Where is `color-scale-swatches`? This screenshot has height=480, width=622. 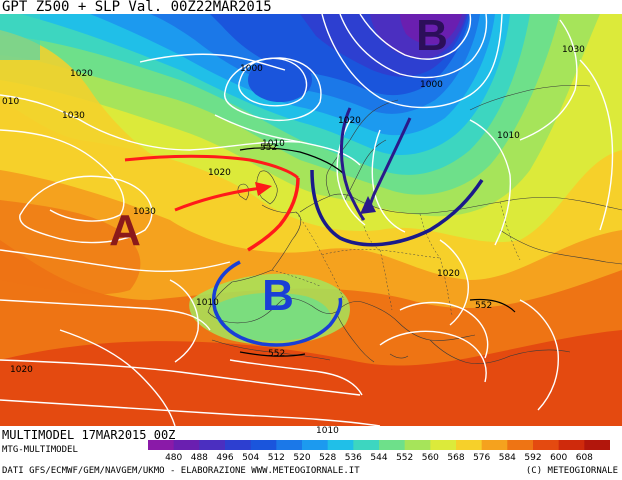 color-scale-swatches is located at coordinates (379, 445).